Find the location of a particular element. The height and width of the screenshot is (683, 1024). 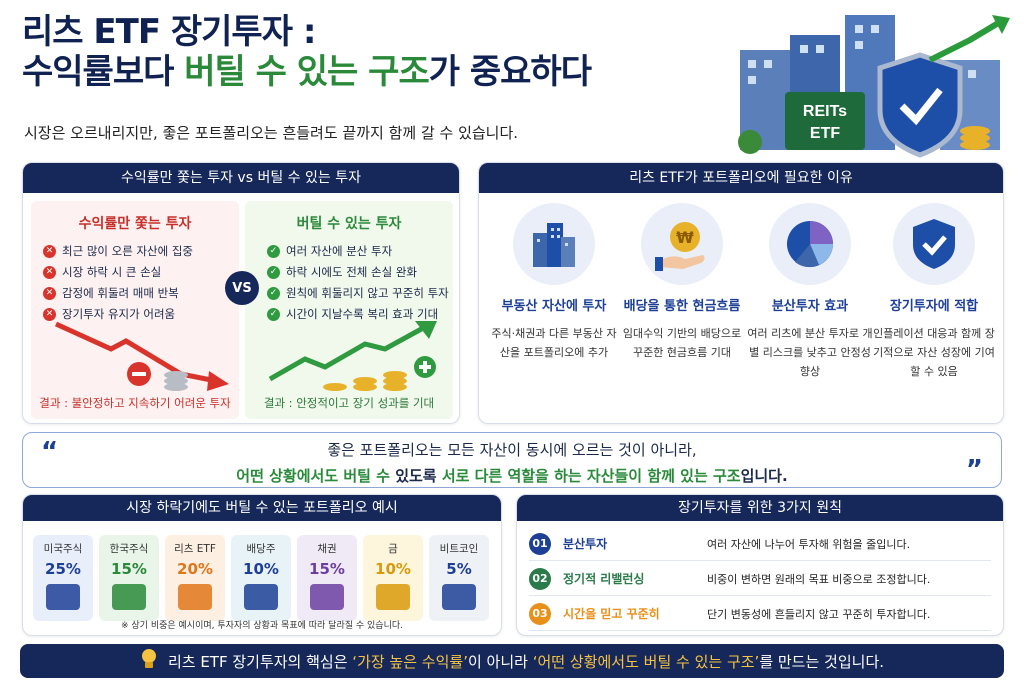

bitcoin-icon is located at coordinates (459, 597).